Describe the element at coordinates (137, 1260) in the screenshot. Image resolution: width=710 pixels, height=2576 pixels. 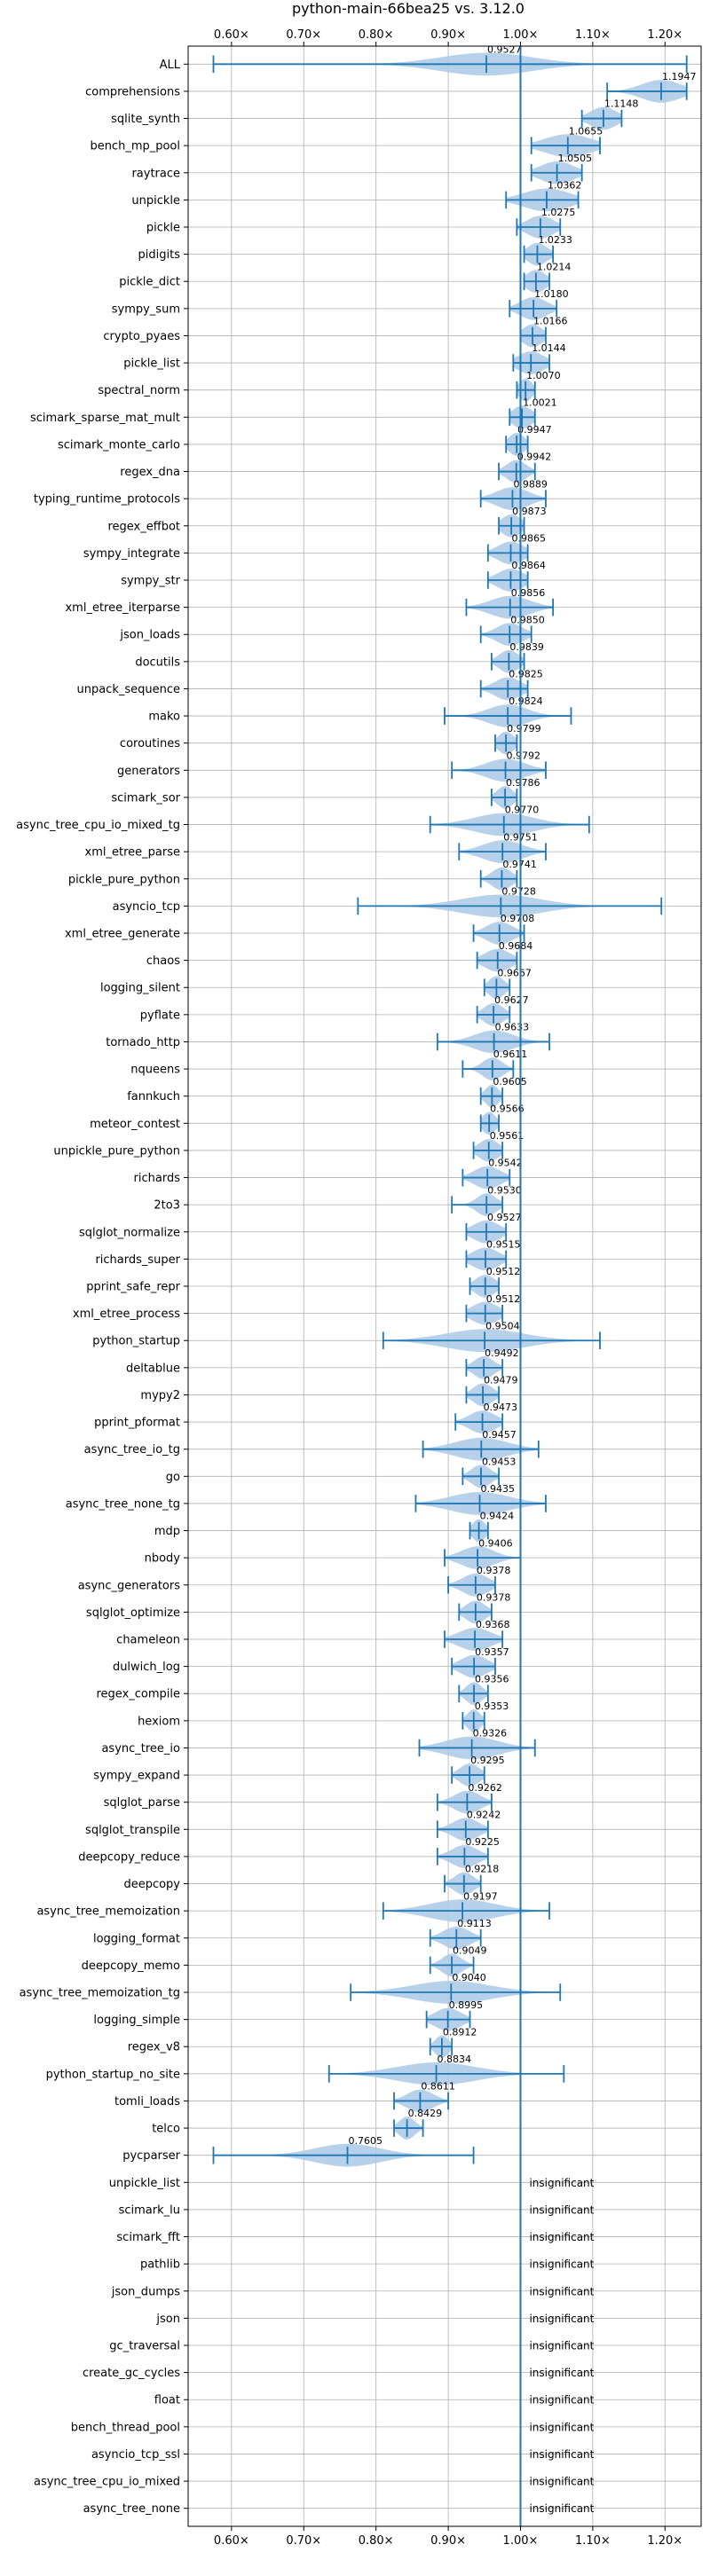
I see `y-tick-label: richards_super` at that location.